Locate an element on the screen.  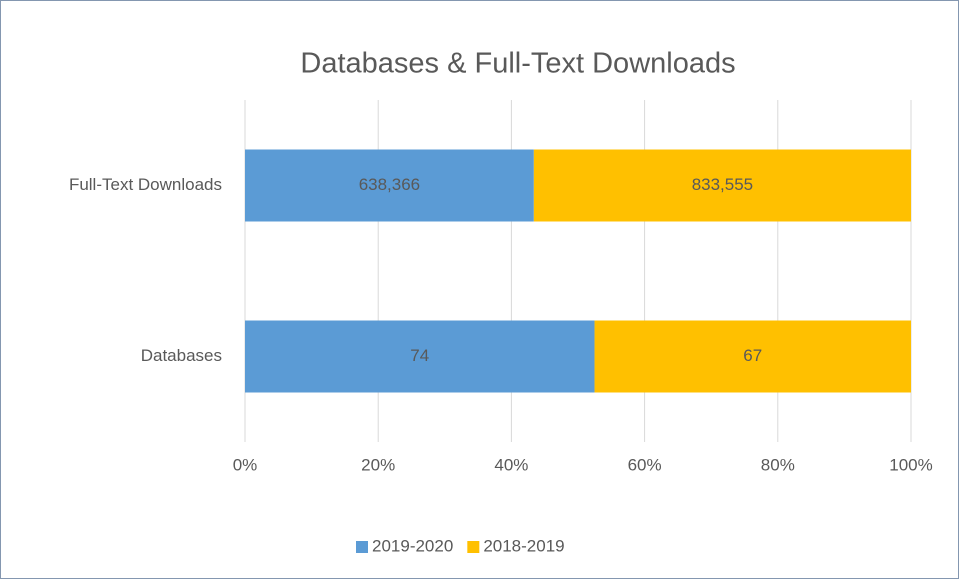
data-label: 67 is located at coordinates (752, 355).